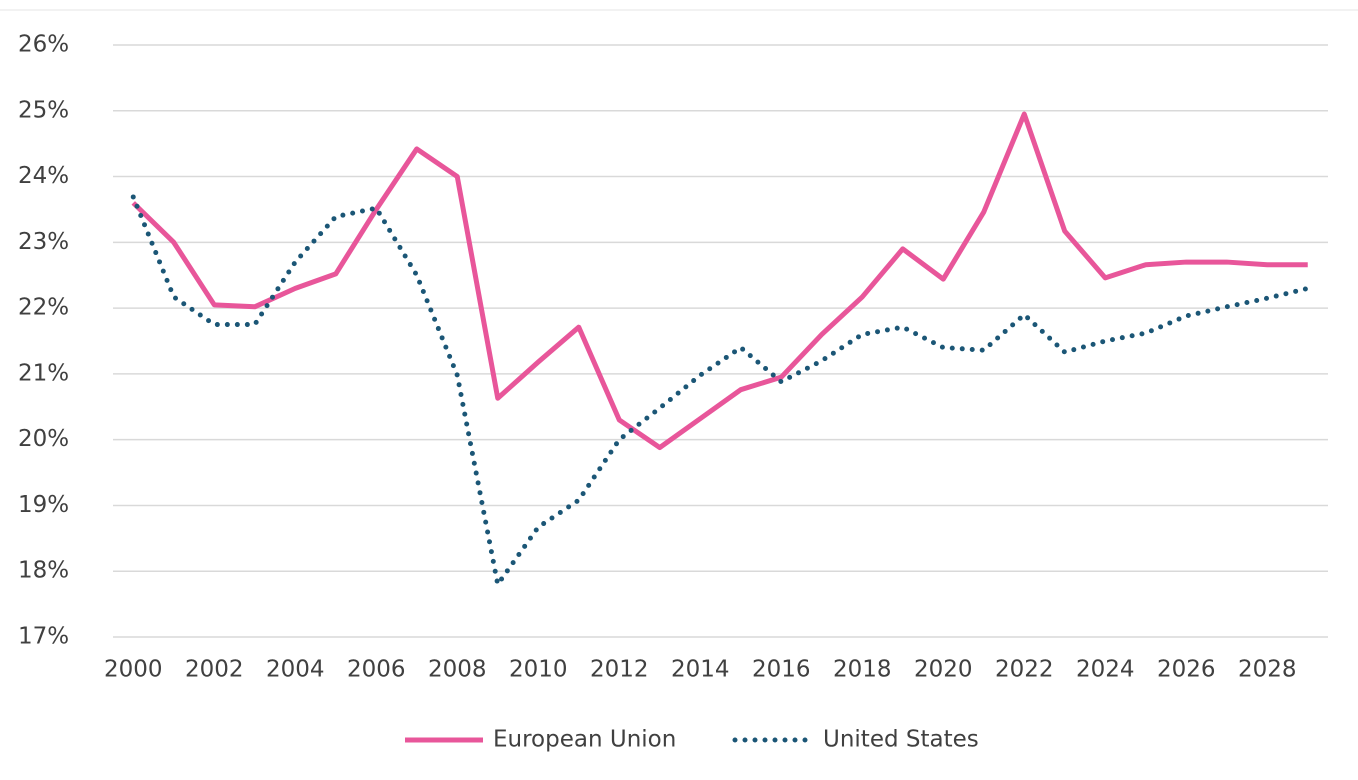  Describe the element at coordinates (43, 45) in the screenshot. I see `y-tick-label: 26%` at that location.